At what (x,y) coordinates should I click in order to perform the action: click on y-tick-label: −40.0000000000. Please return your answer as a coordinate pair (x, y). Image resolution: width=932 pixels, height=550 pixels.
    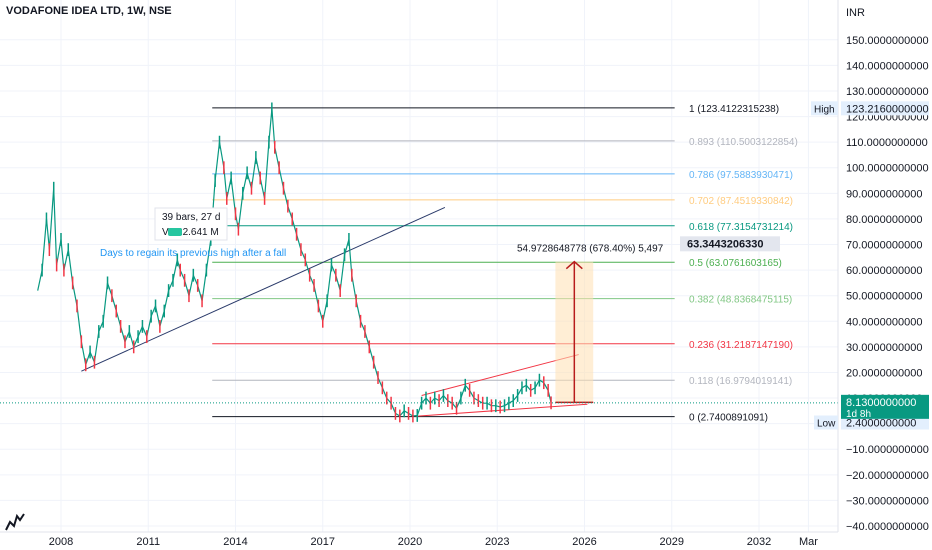
    Looking at the image, I should click on (887, 527).